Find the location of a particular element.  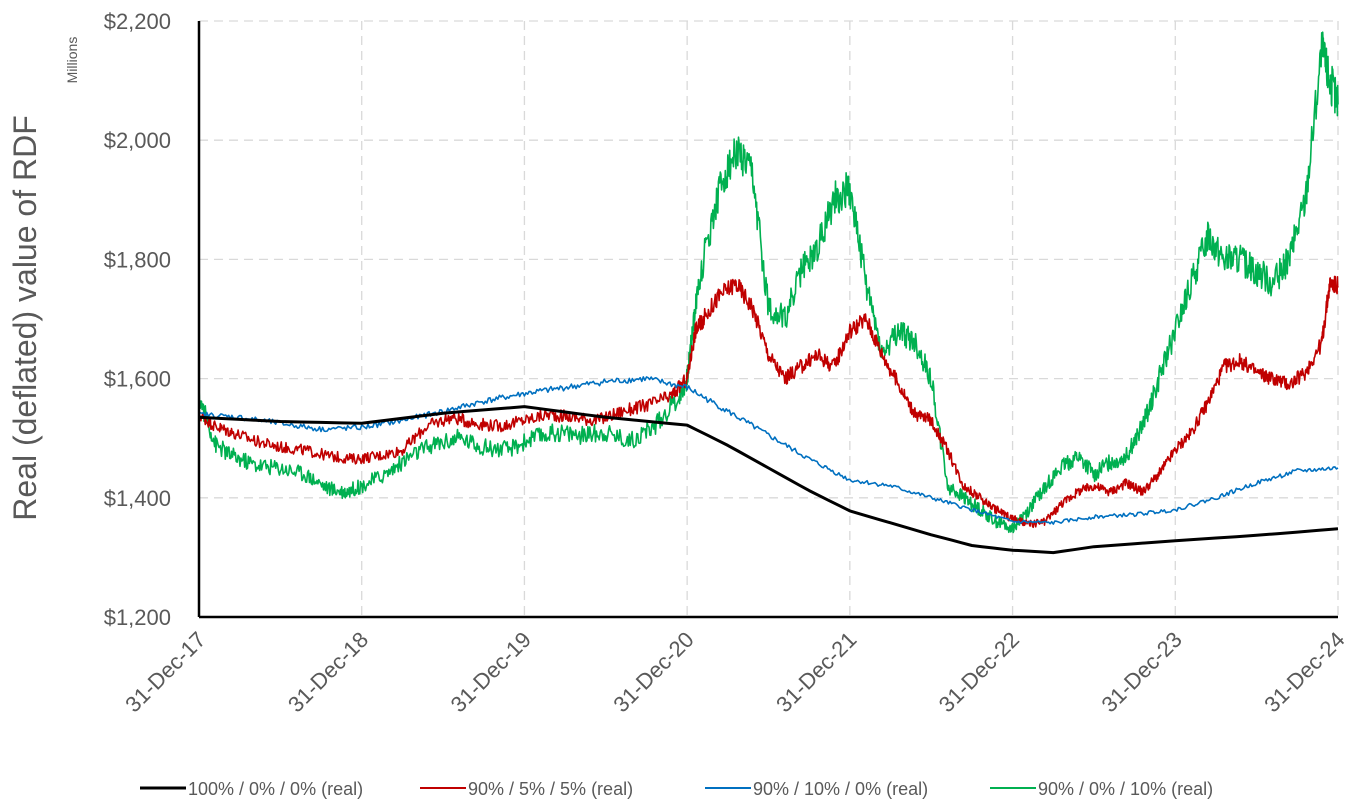

x-tick-label: 31-Dec-22 is located at coordinates (979, 672).